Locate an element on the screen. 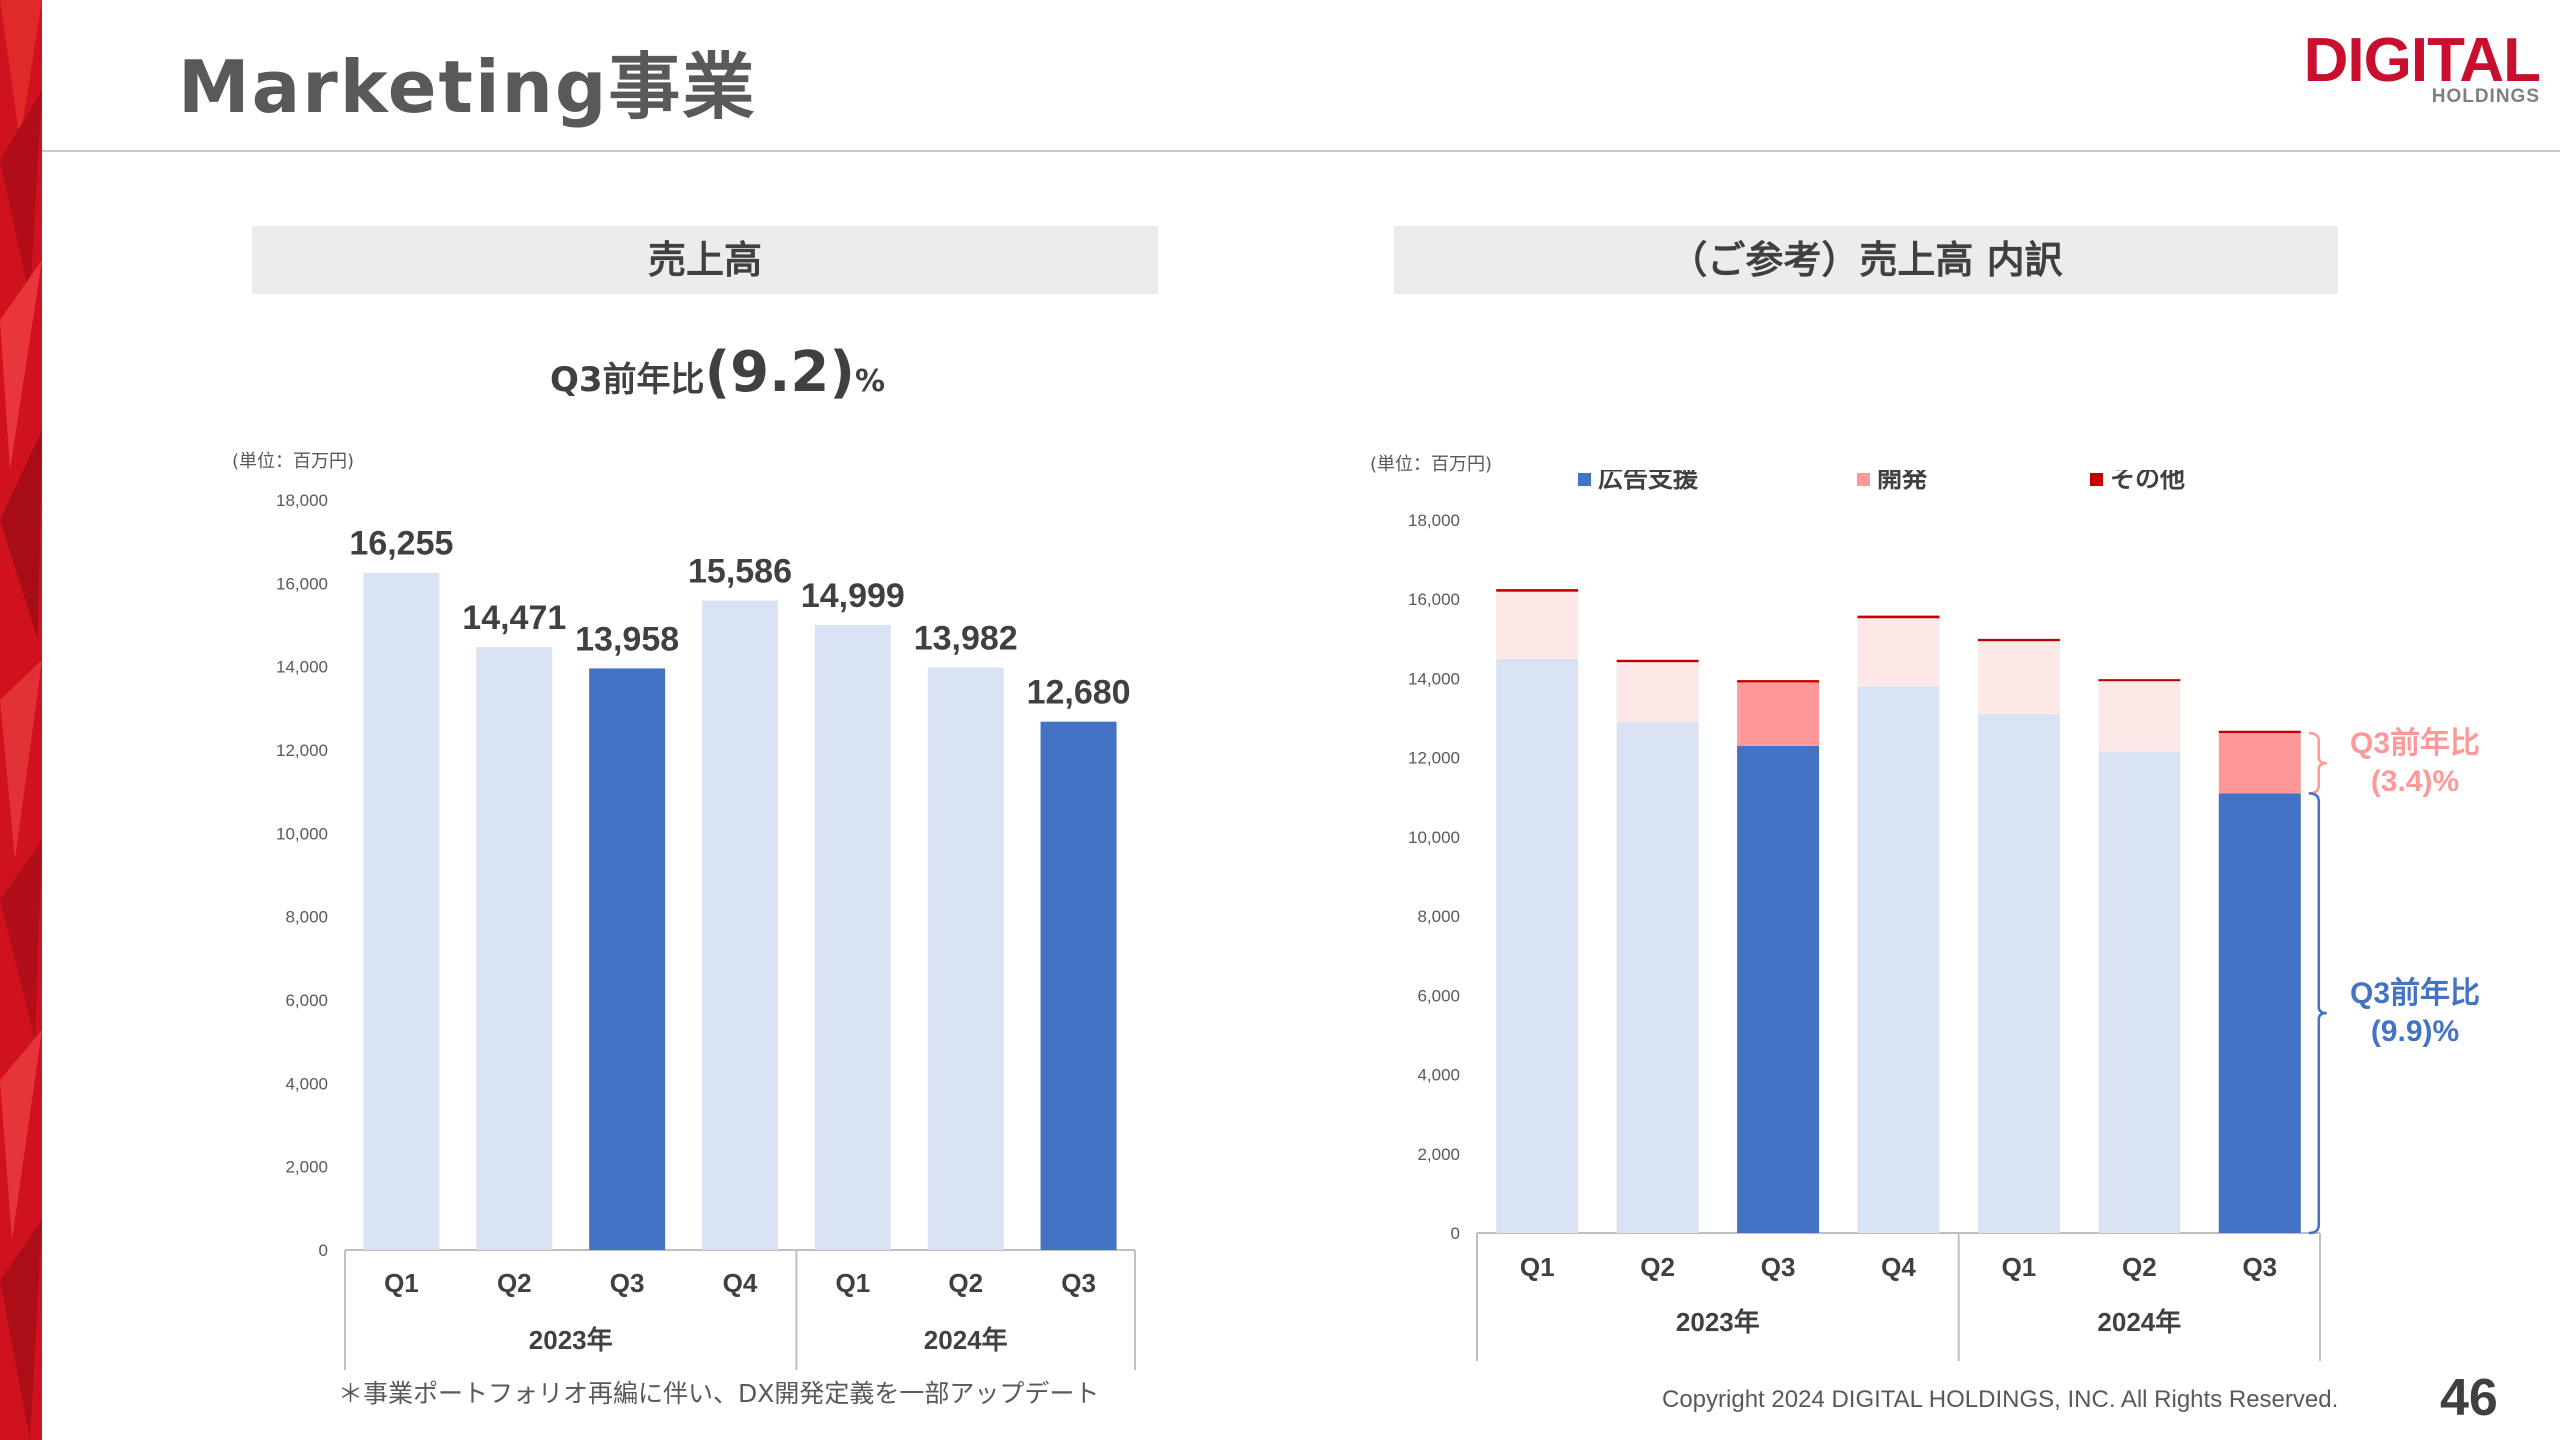 The height and width of the screenshot is (1440, 2560). ad-yoy-value: (9.9)% is located at coordinates (2415, 1031).